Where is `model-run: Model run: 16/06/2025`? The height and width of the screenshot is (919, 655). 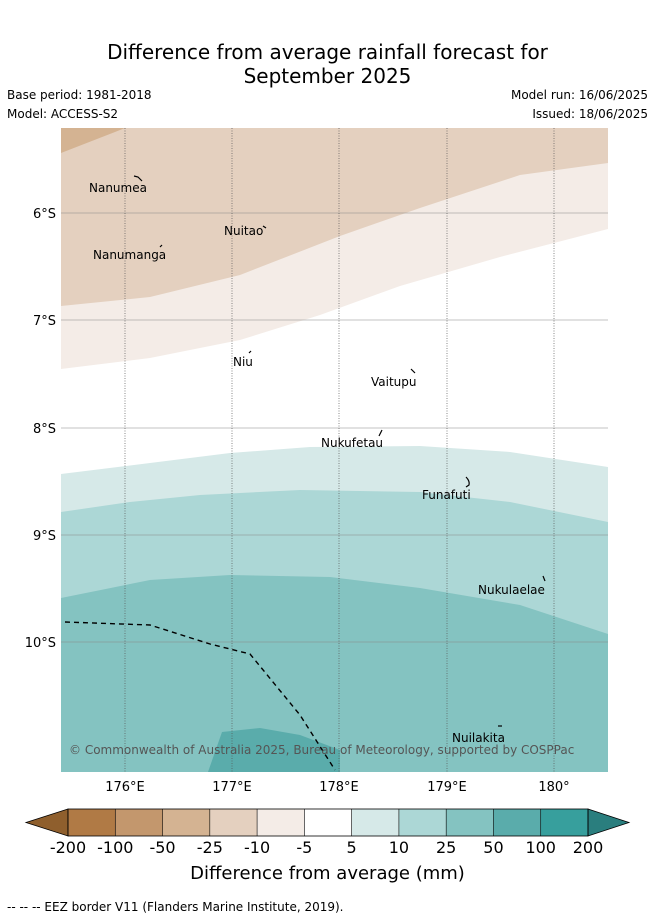
model-run: Model run: 16/06/2025 is located at coordinates (579, 95).